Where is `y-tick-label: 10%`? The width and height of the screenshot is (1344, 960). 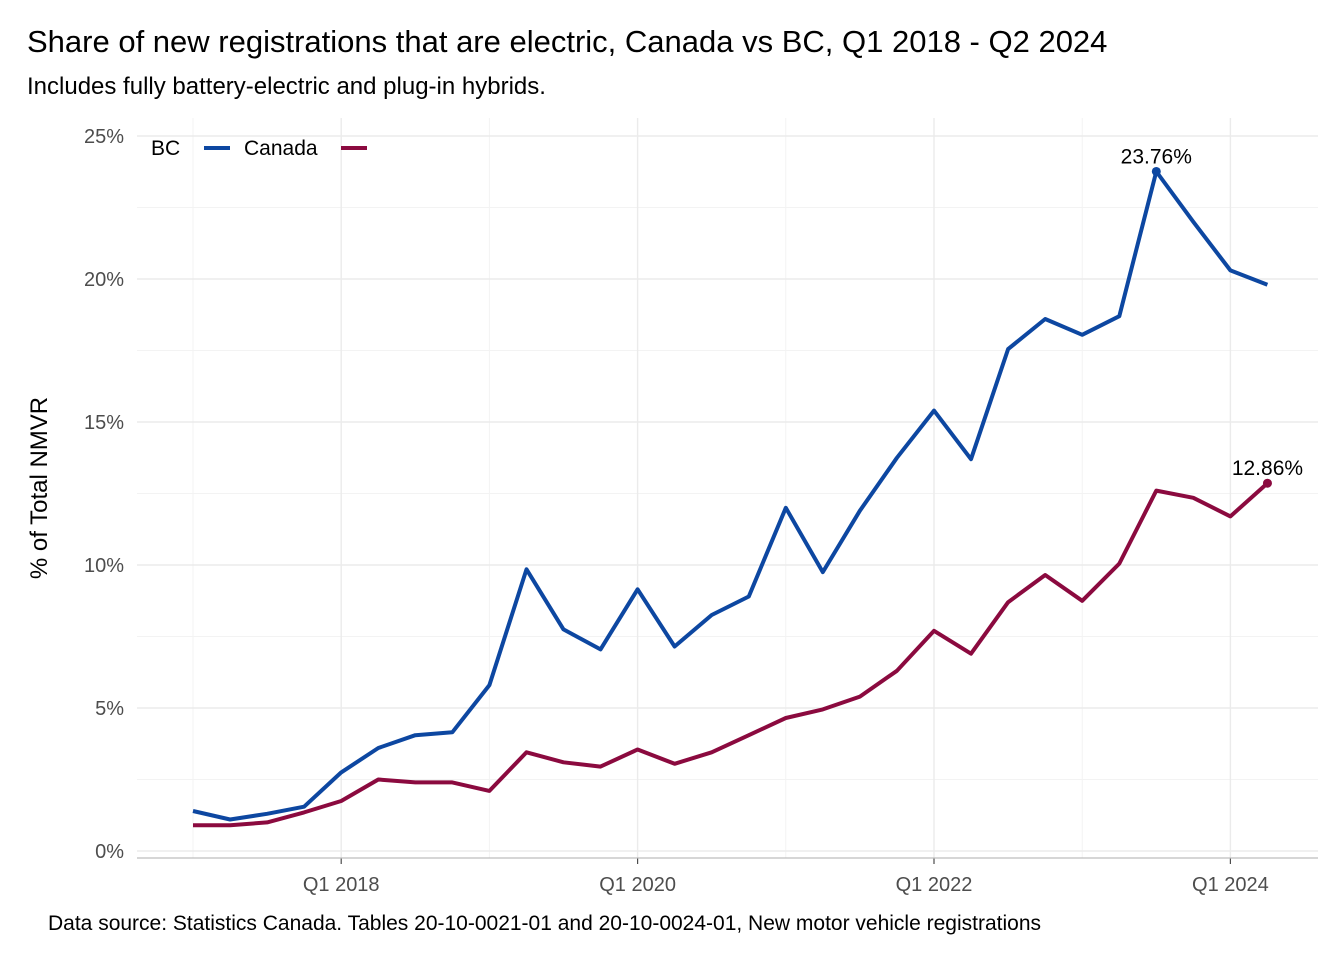 y-tick-label: 10% is located at coordinates (104, 566).